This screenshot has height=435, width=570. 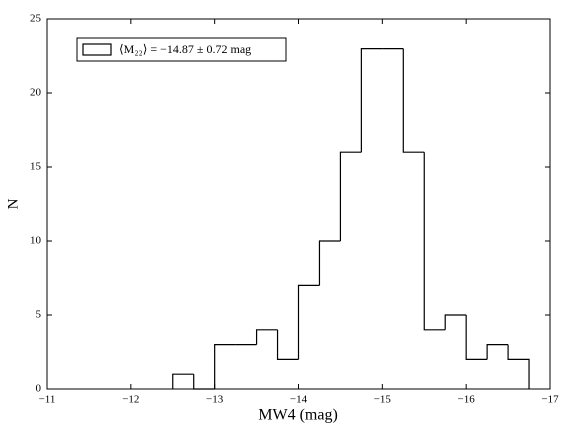 I want to click on x-tick-label: −15, so click(x=383, y=400).